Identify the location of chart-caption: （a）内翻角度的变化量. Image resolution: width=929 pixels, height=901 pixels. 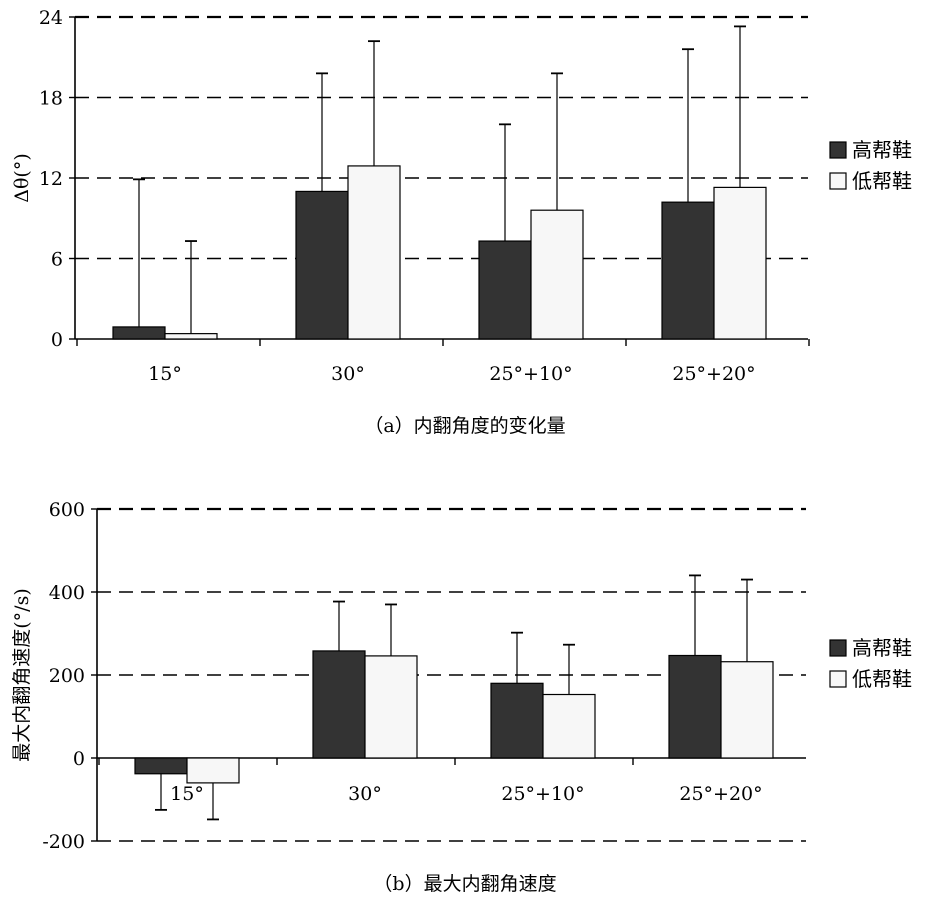
(464, 426).